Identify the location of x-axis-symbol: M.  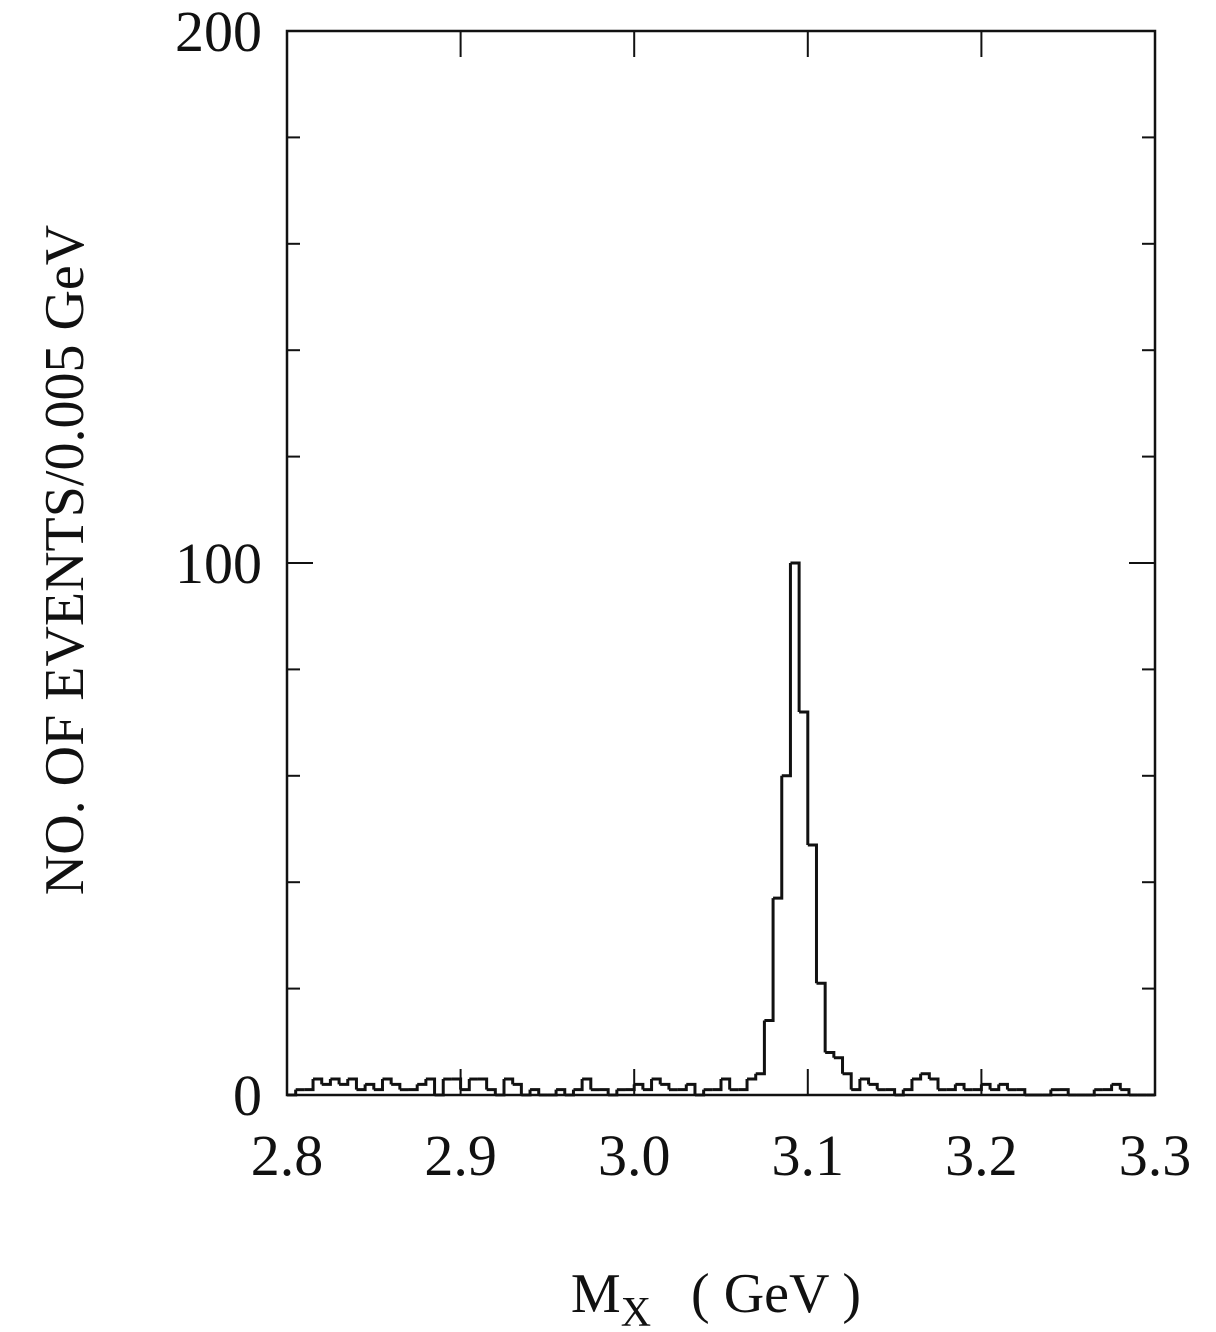
(596, 1294).